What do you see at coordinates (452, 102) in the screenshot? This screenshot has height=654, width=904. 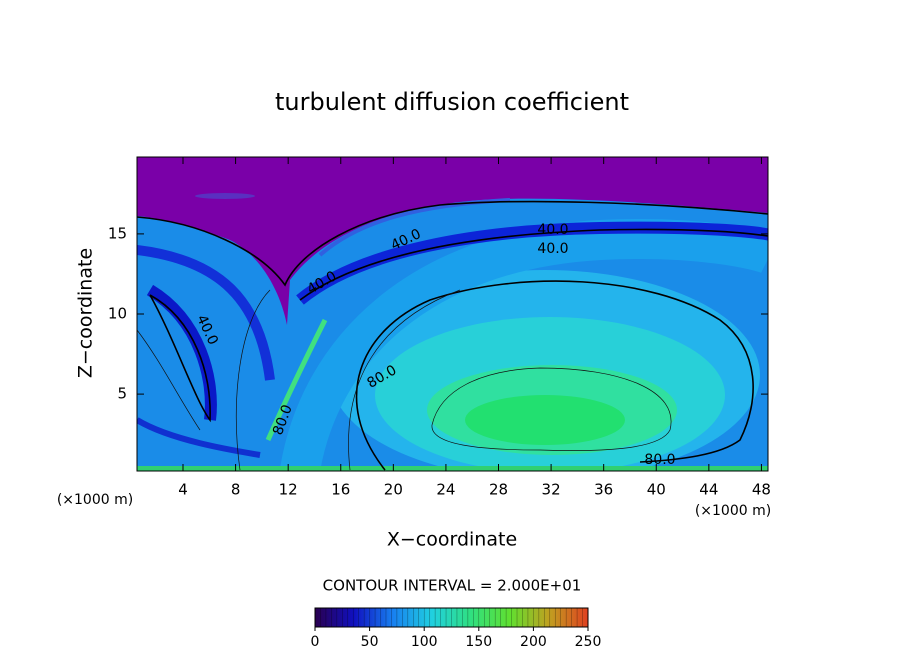 I see `chart-title: turbulent diffusion coefficient` at bounding box center [452, 102].